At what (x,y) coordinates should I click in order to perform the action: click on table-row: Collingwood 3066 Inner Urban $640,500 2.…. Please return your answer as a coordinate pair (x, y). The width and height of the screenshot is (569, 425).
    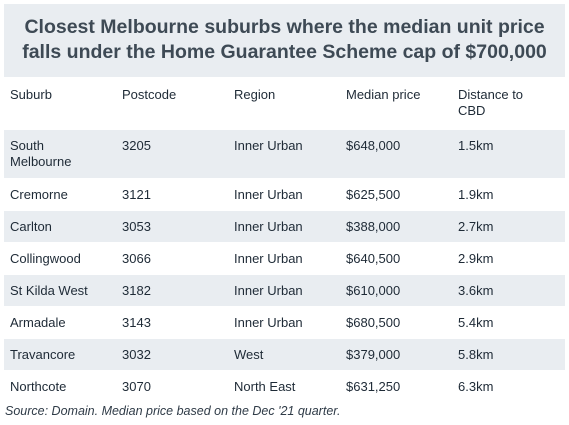
    Looking at the image, I should click on (284, 258).